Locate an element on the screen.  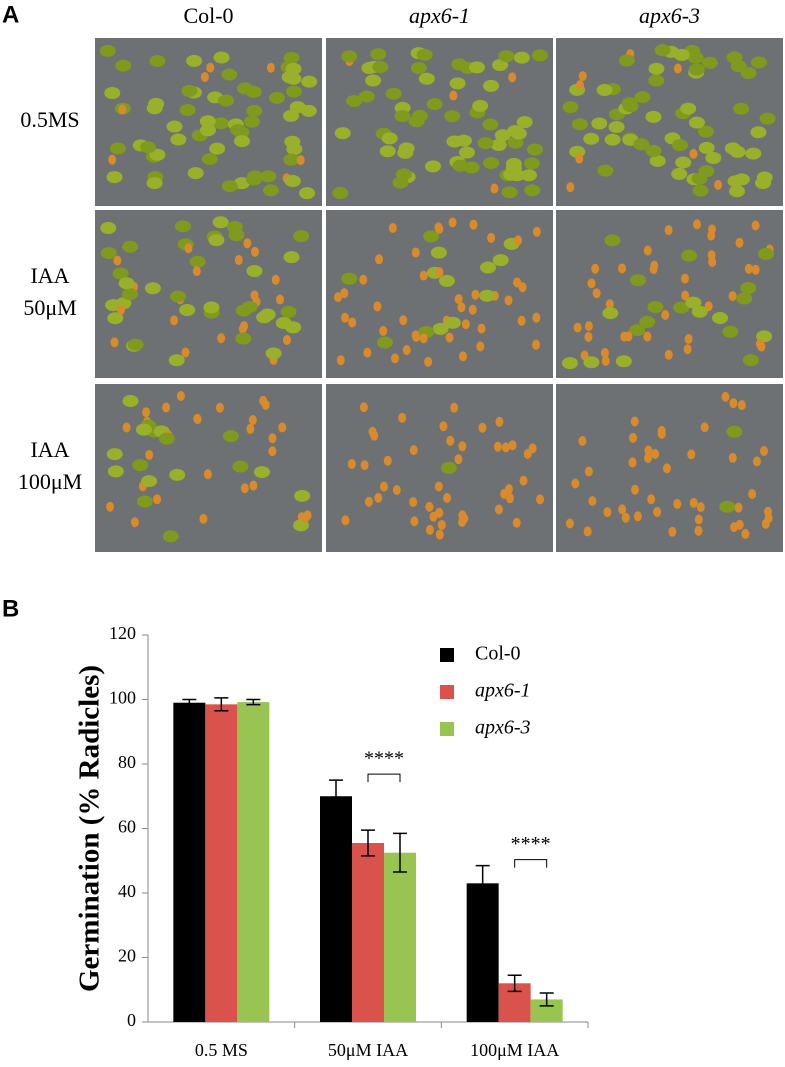
legend-label: Col-0 is located at coordinates (498, 654).